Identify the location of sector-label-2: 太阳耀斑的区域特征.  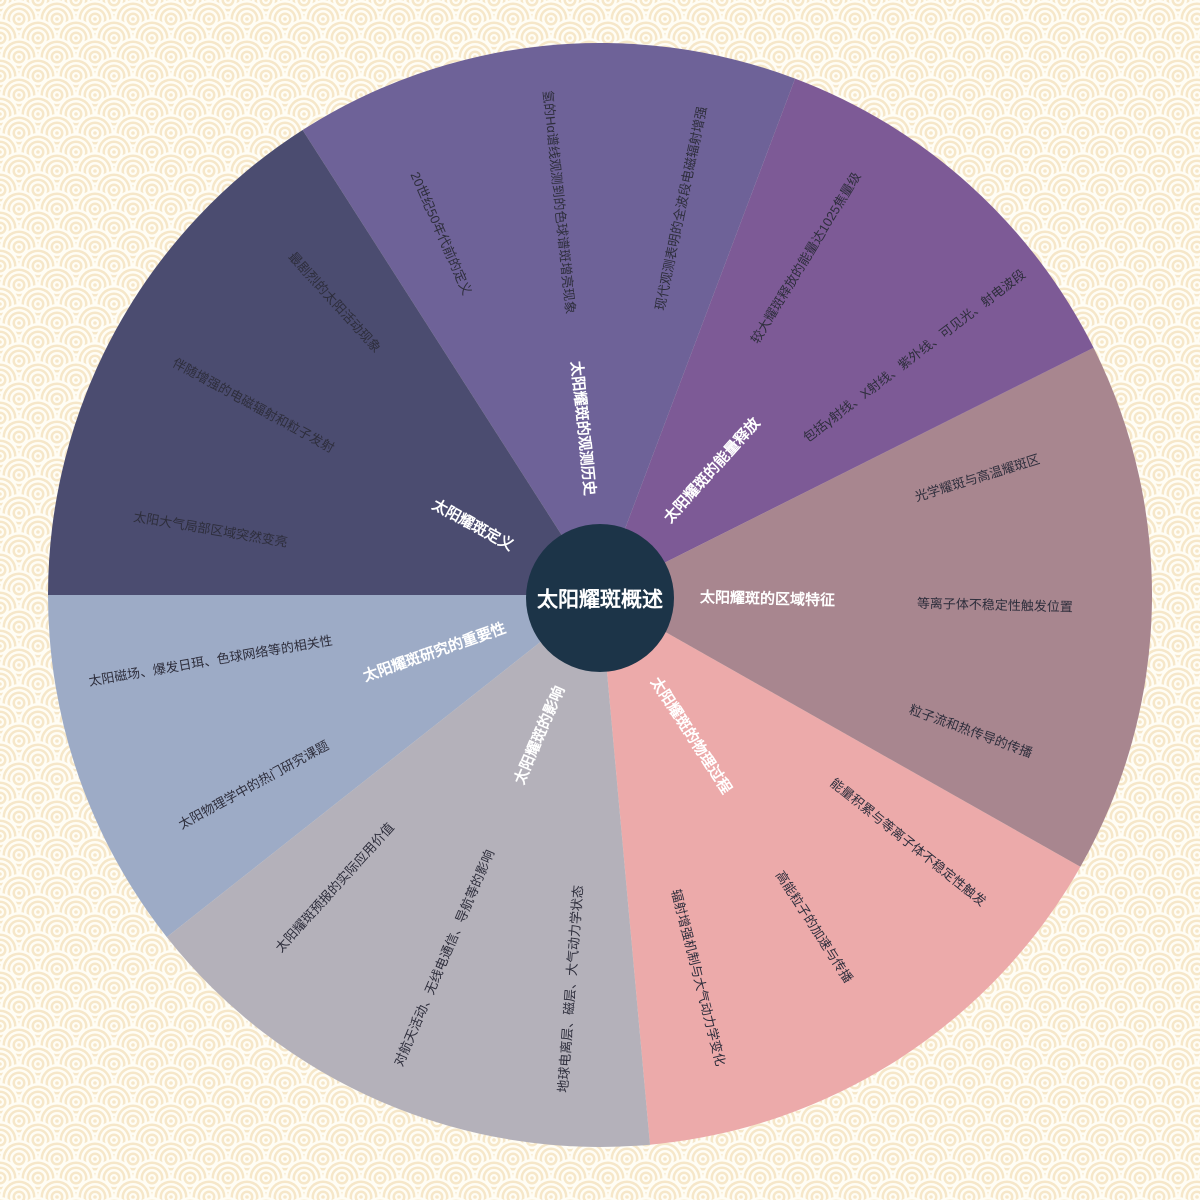
(767, 598).